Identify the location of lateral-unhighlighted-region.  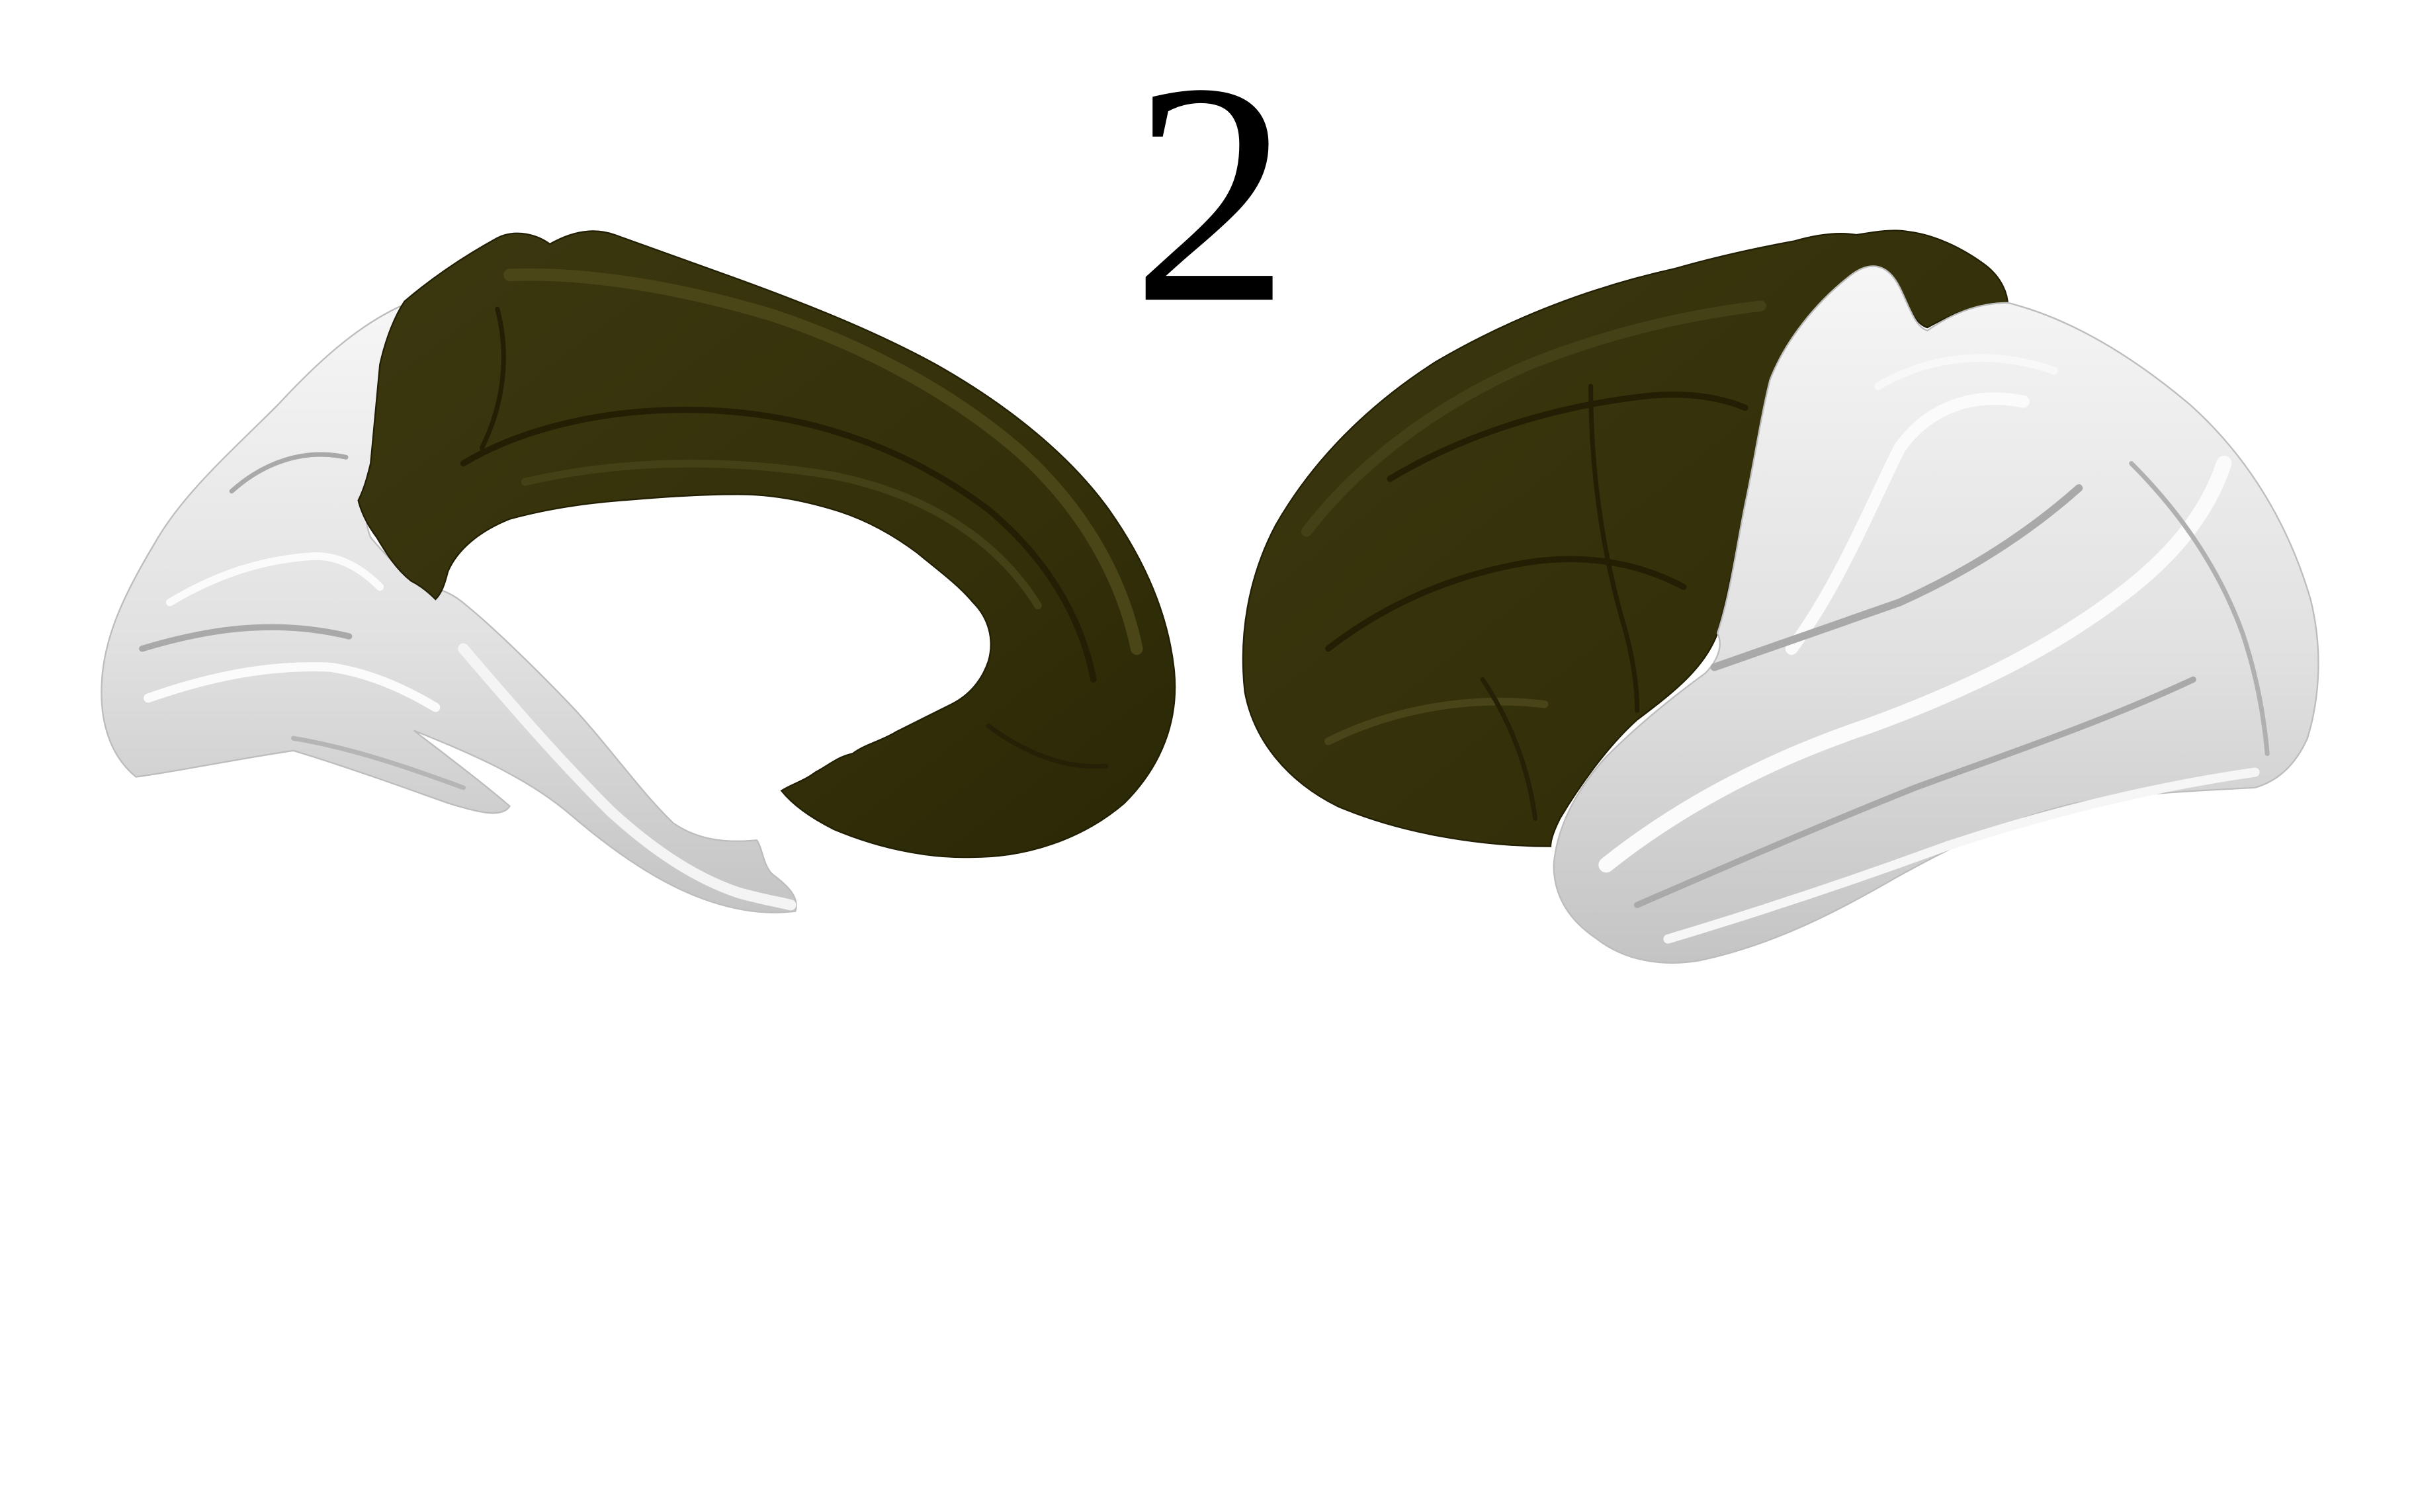
(1936, 614).